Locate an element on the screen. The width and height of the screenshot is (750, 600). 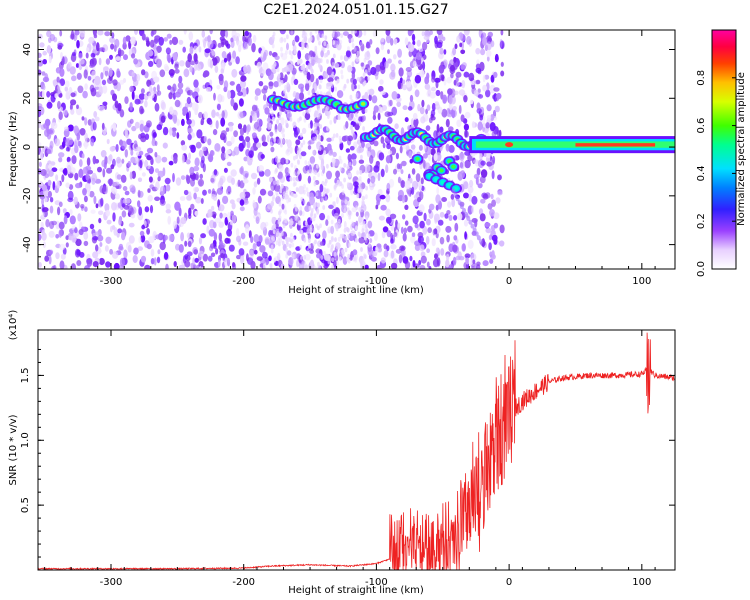
y-axis-multiplier: (x10⁴) is located at coordinates (13, 325).